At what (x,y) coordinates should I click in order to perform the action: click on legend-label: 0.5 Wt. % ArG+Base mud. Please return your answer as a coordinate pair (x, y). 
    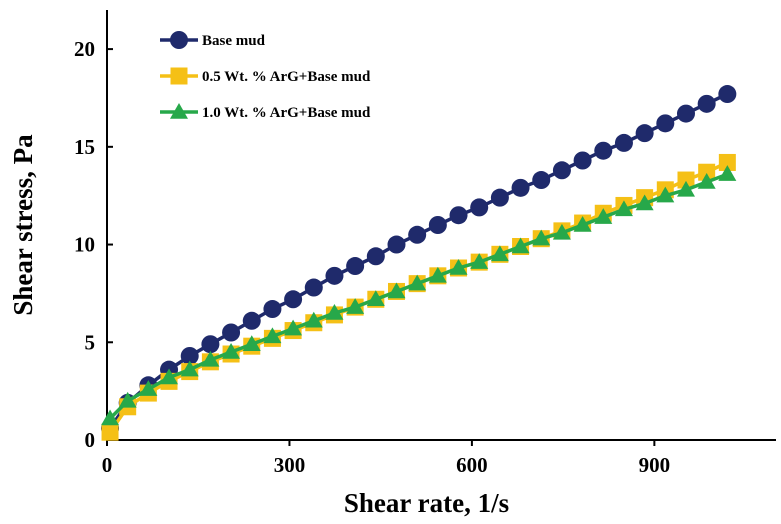
    Looking at the image, I should click on (286, 77).